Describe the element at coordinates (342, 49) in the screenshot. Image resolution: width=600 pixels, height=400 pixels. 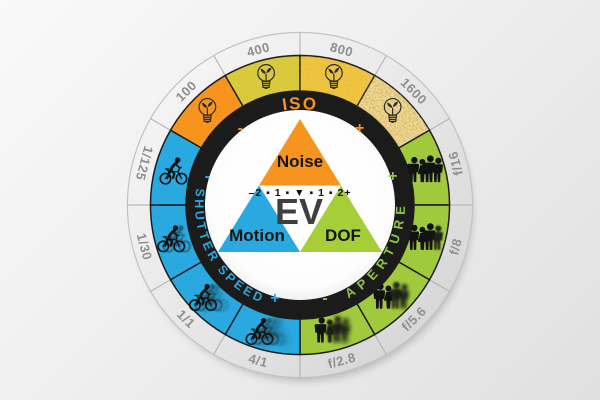
I see `dial-value-800: 800` at that location.